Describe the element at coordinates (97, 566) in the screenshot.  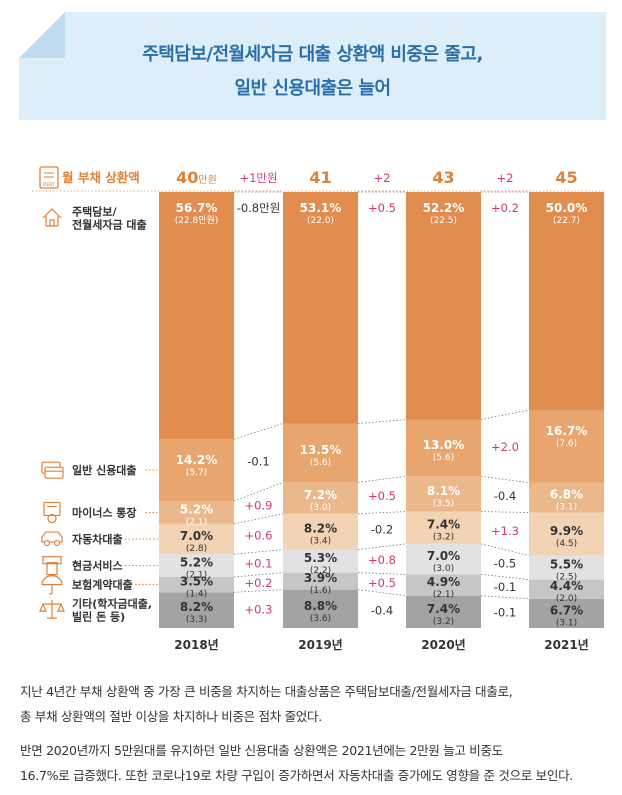
I see `legend-label: 현금서비스` at that location.